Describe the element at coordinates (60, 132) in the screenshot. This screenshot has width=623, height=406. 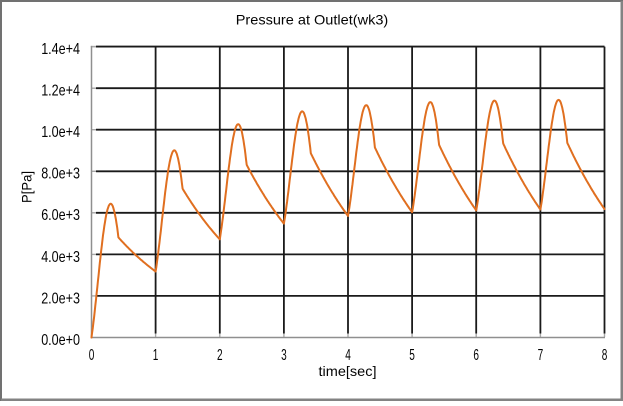
I see `svg-text: 1.0e+4` at that location.